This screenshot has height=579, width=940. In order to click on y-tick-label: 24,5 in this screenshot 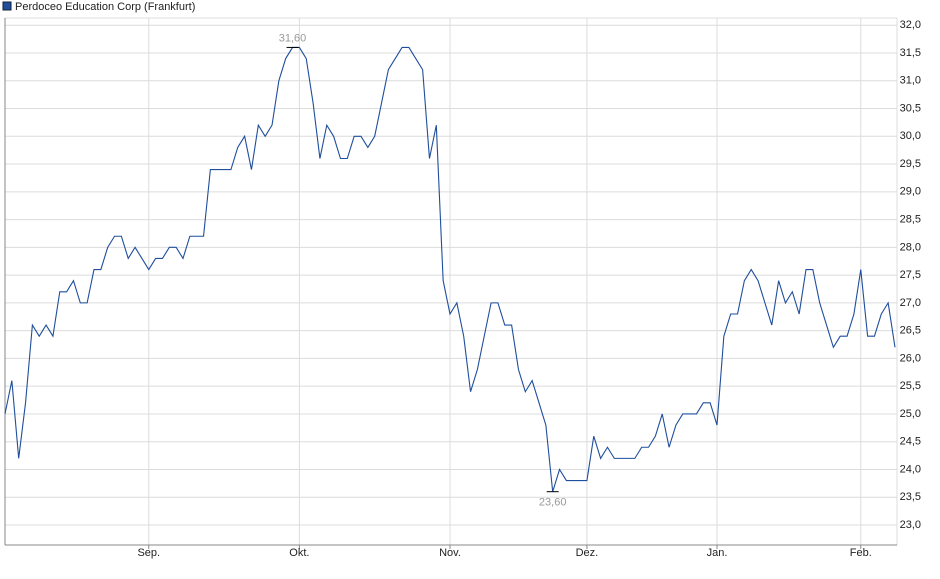, I will do `click(910, 442)`.